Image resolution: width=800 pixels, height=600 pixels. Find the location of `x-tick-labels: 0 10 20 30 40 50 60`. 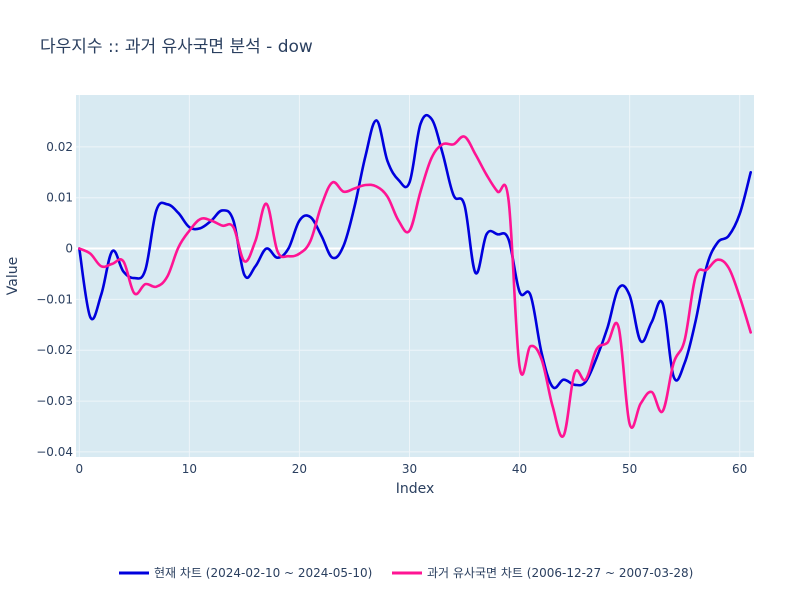

x-tick-labels: 0 10 20 30 40 50 60 is located at coordinates (411, 469).